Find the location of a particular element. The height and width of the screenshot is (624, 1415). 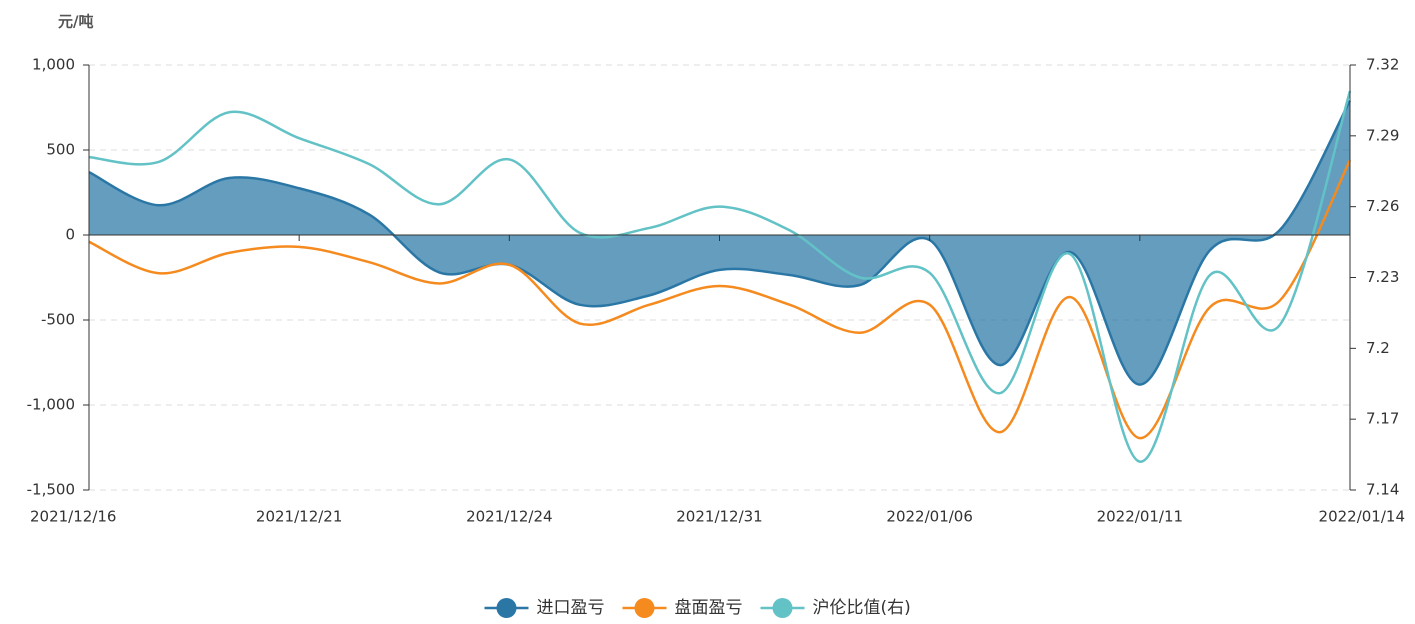

x-tick-label: 2021/12/21 is located at coordinates (299, 517).